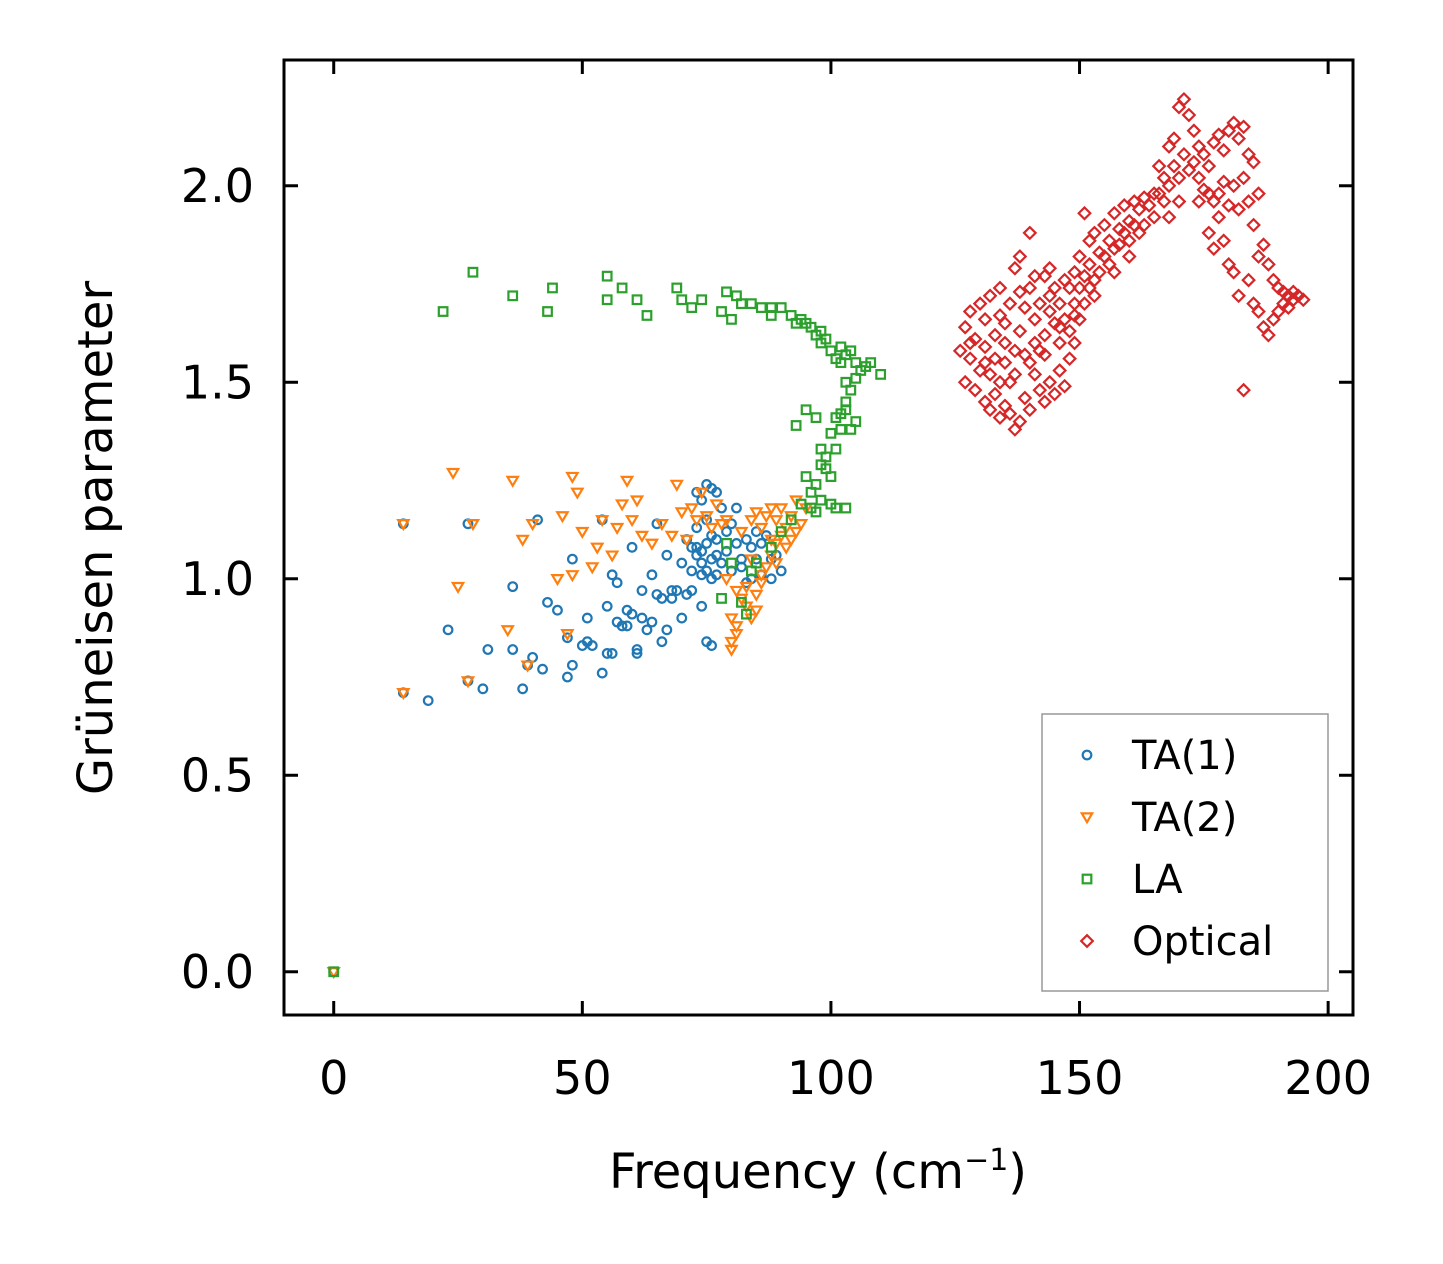 The width and height of the screenshot is (1443, 1264). I want to click on x-tick-label: 50, so click(582, 1078).